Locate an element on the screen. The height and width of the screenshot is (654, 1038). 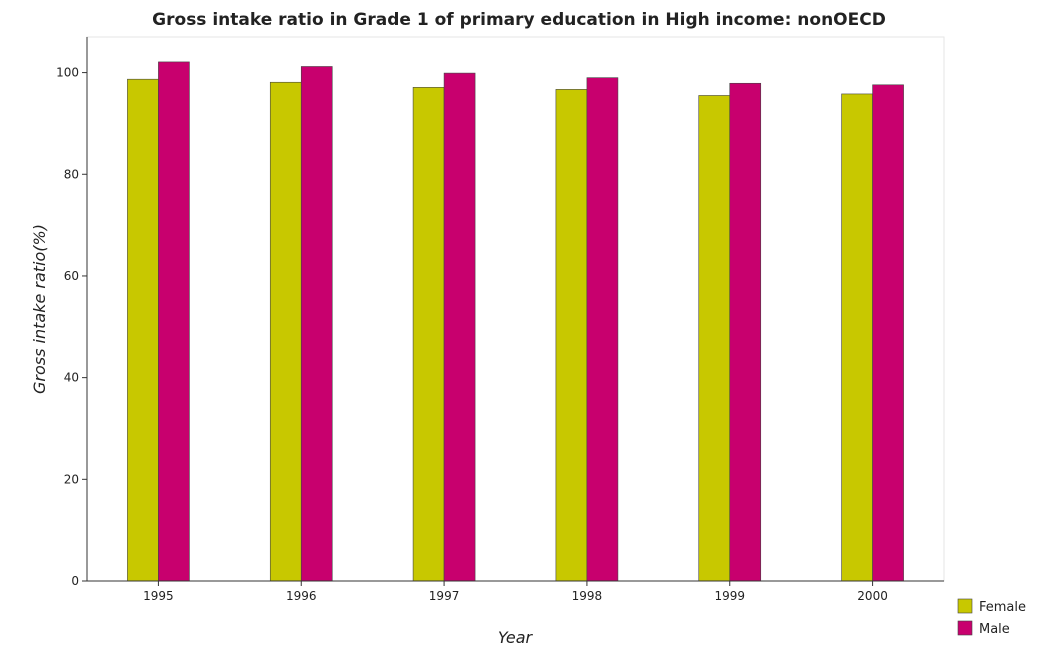
x-axis-title: Year is located at coordinates (516, 637).